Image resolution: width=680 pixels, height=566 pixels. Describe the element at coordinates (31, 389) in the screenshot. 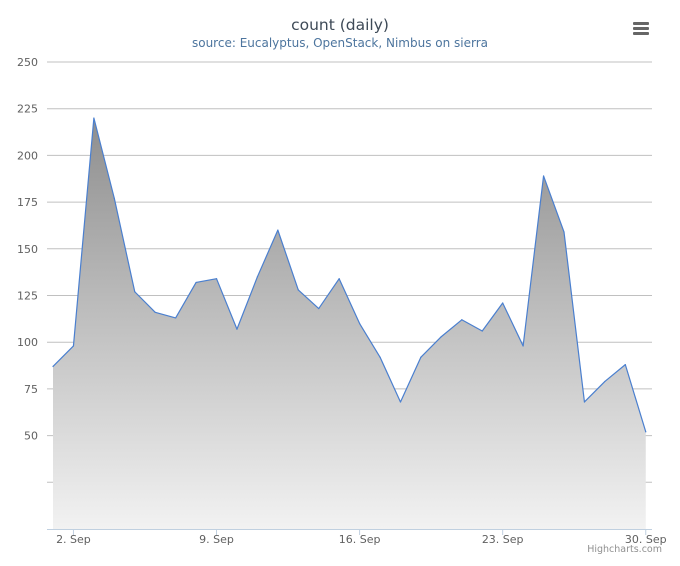

I see `y-tick-label: 75` at that location.